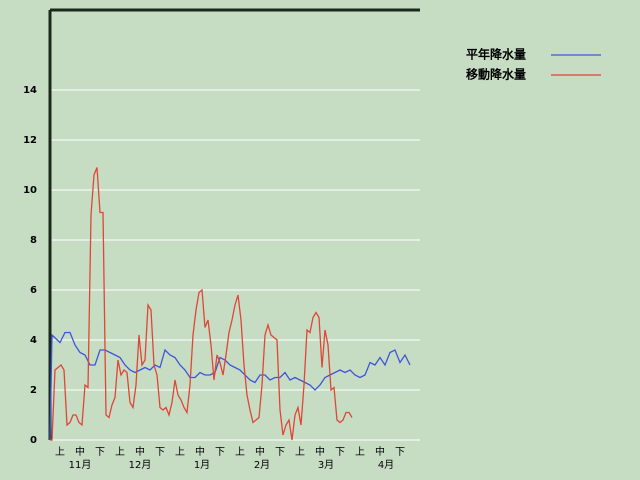  What do you see at coordinates (386, 465) in the screenshot?
I see `month-label: 4月` at bounding box center [386, 465].